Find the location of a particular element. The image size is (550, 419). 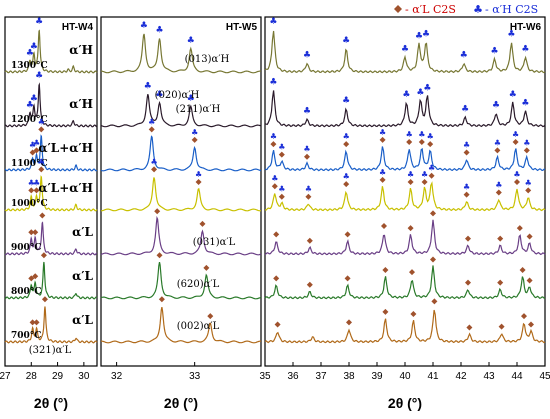

miller-index-annotation: (002)α′L is located at coordinates (198, 326).